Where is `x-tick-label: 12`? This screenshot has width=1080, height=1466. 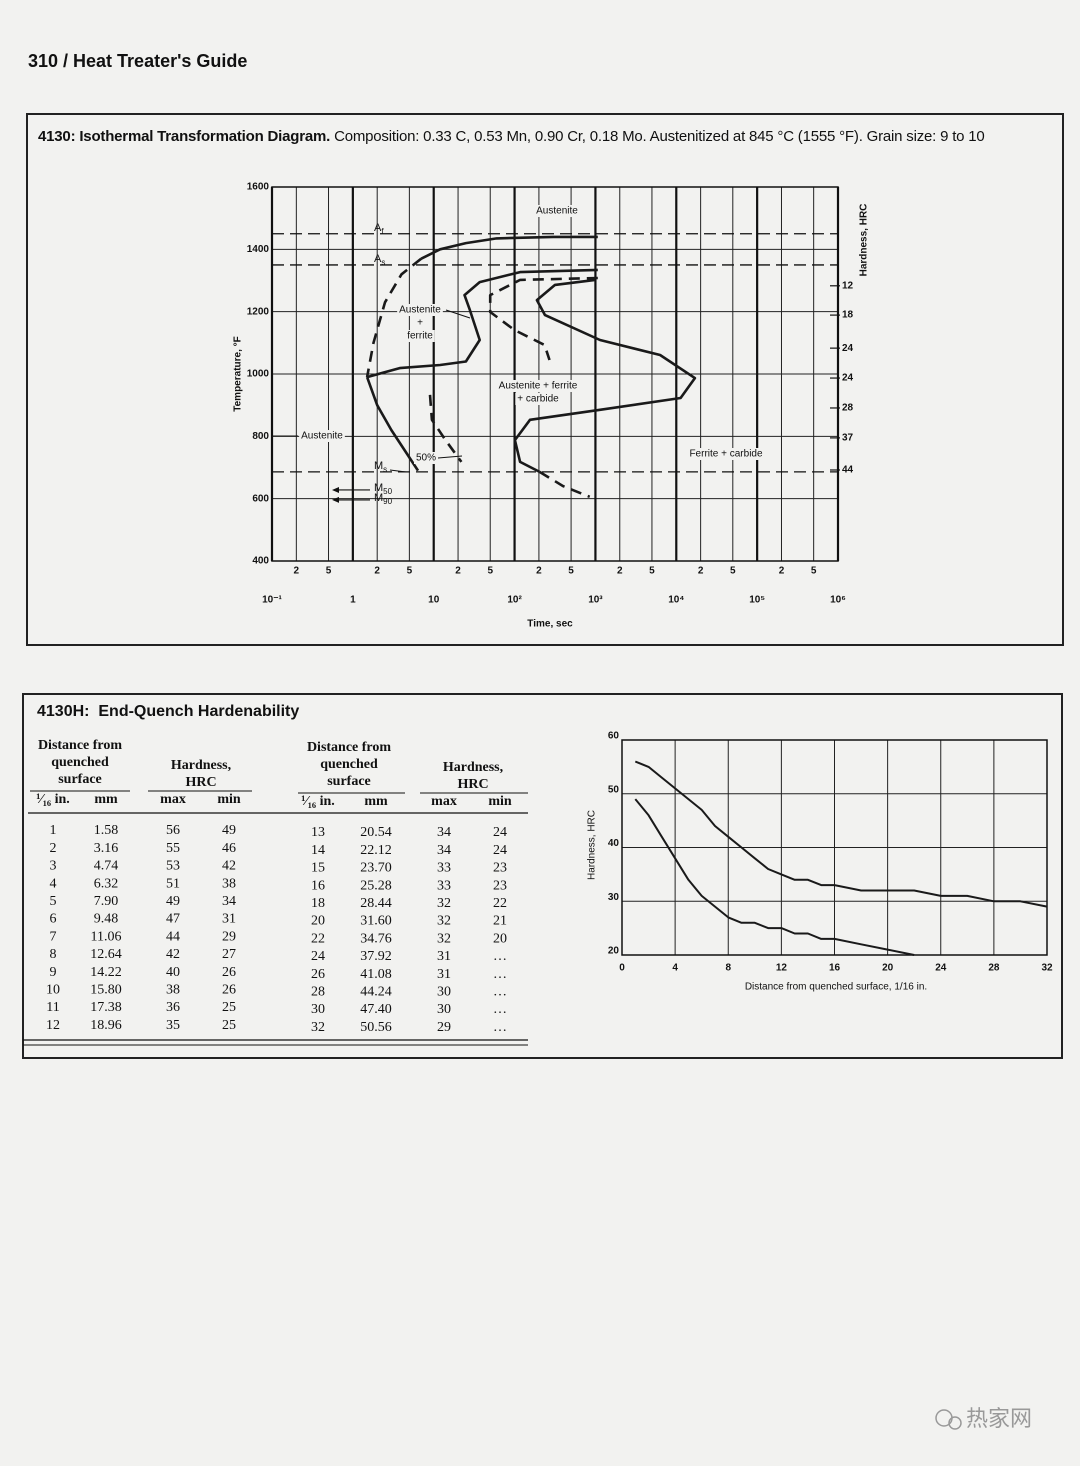 x-tick-label: 12 is located at coordinates (782, 968).